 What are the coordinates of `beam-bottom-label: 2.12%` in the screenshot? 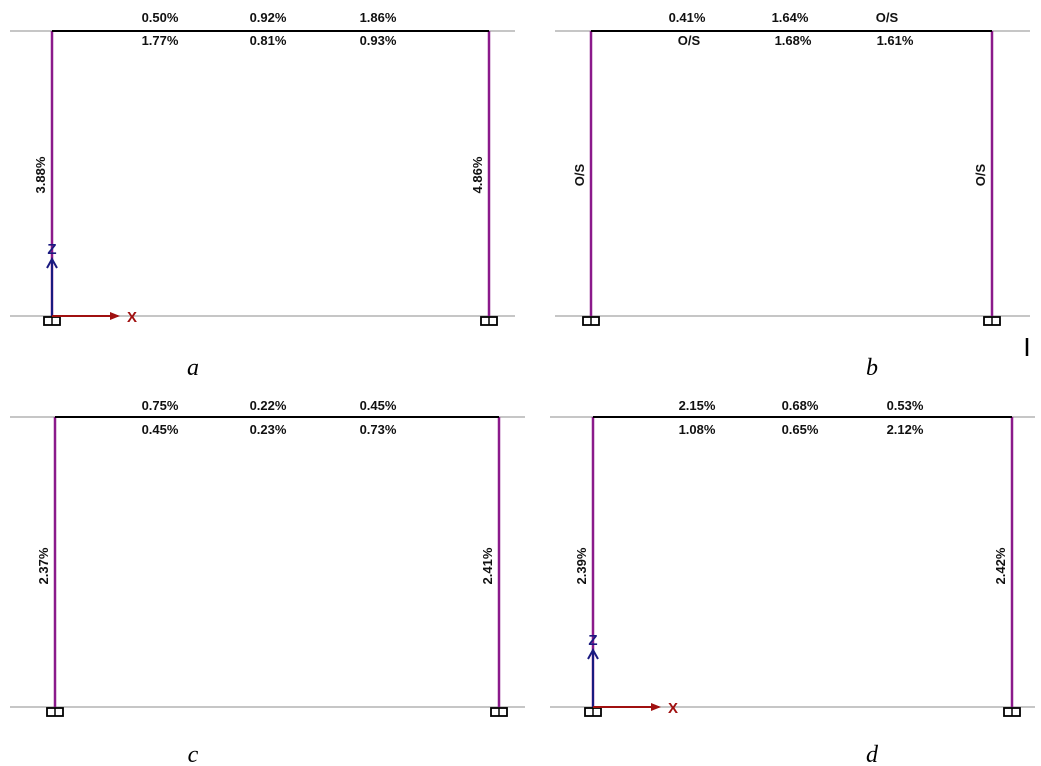 It's located at (905, 429).